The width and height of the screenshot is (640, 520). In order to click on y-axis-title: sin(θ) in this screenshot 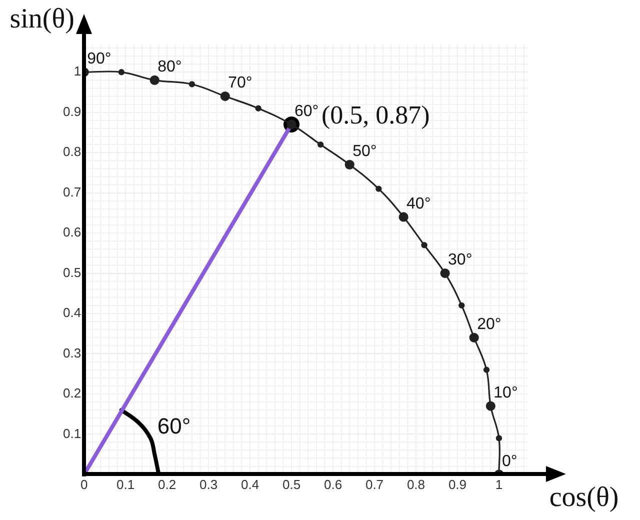, I will do `click(42, 18)`.